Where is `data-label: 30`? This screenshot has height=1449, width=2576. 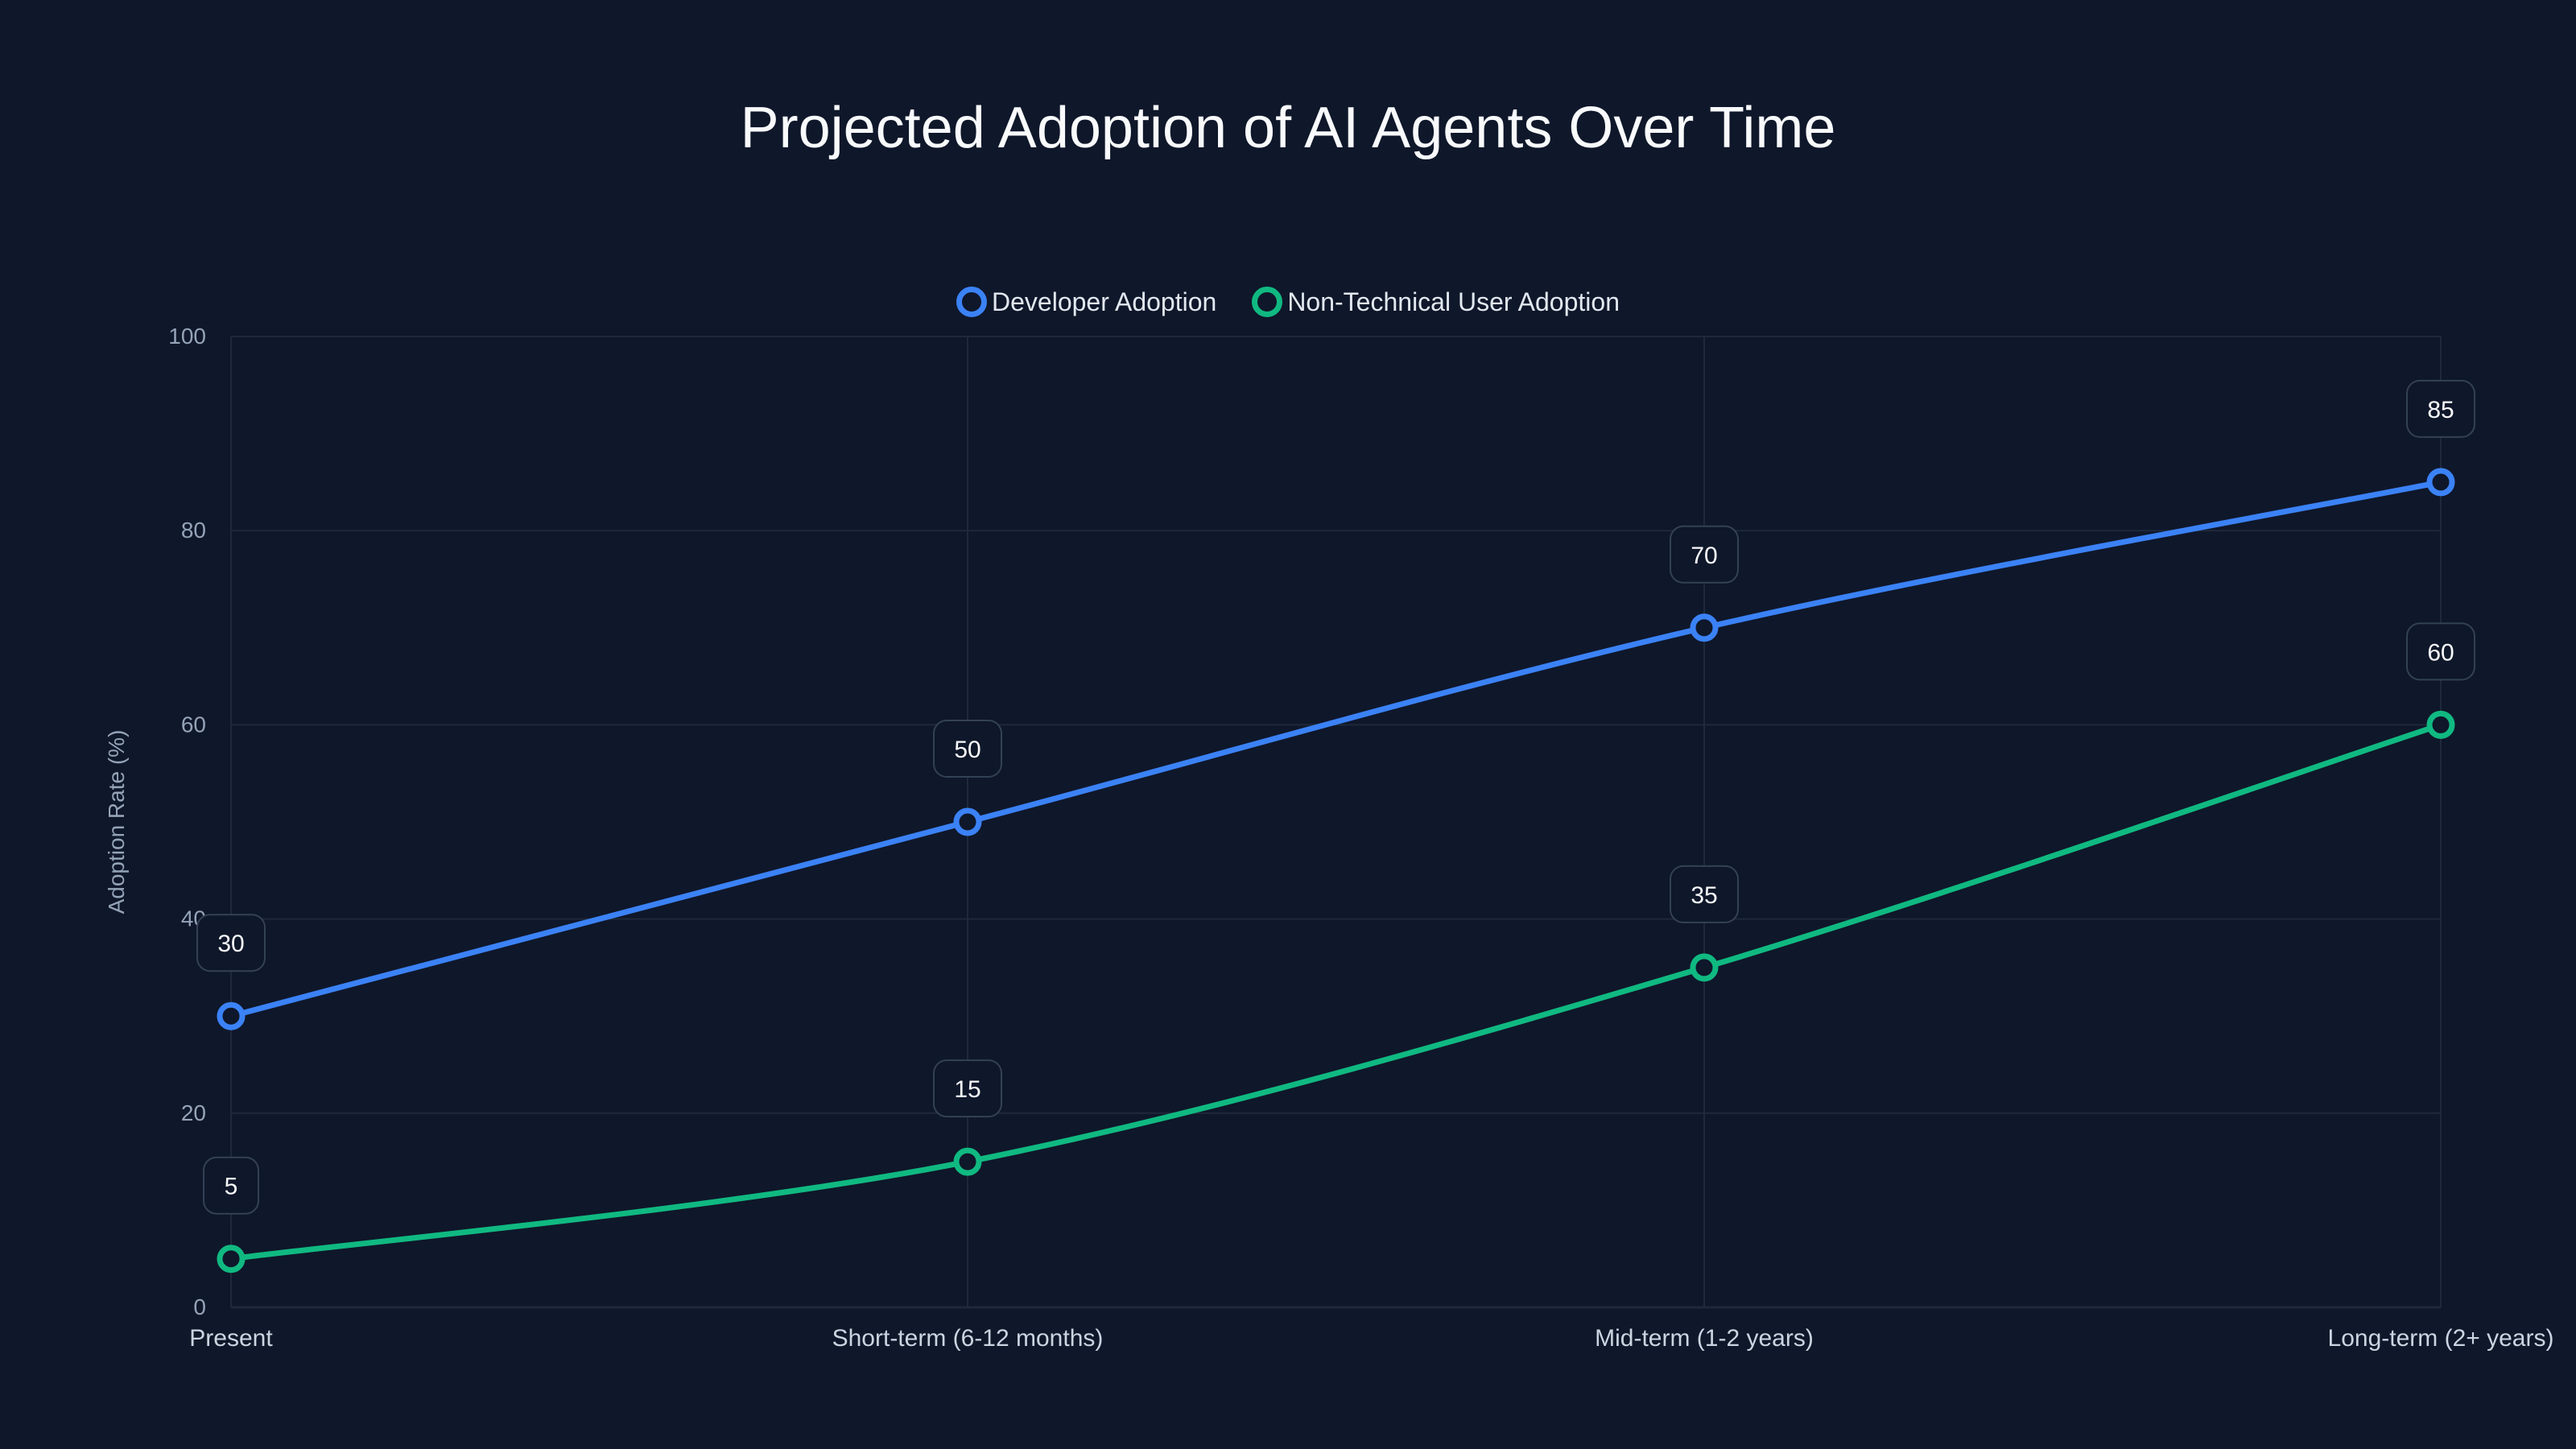 data-label: 30 is located at coordinates (231, 944).